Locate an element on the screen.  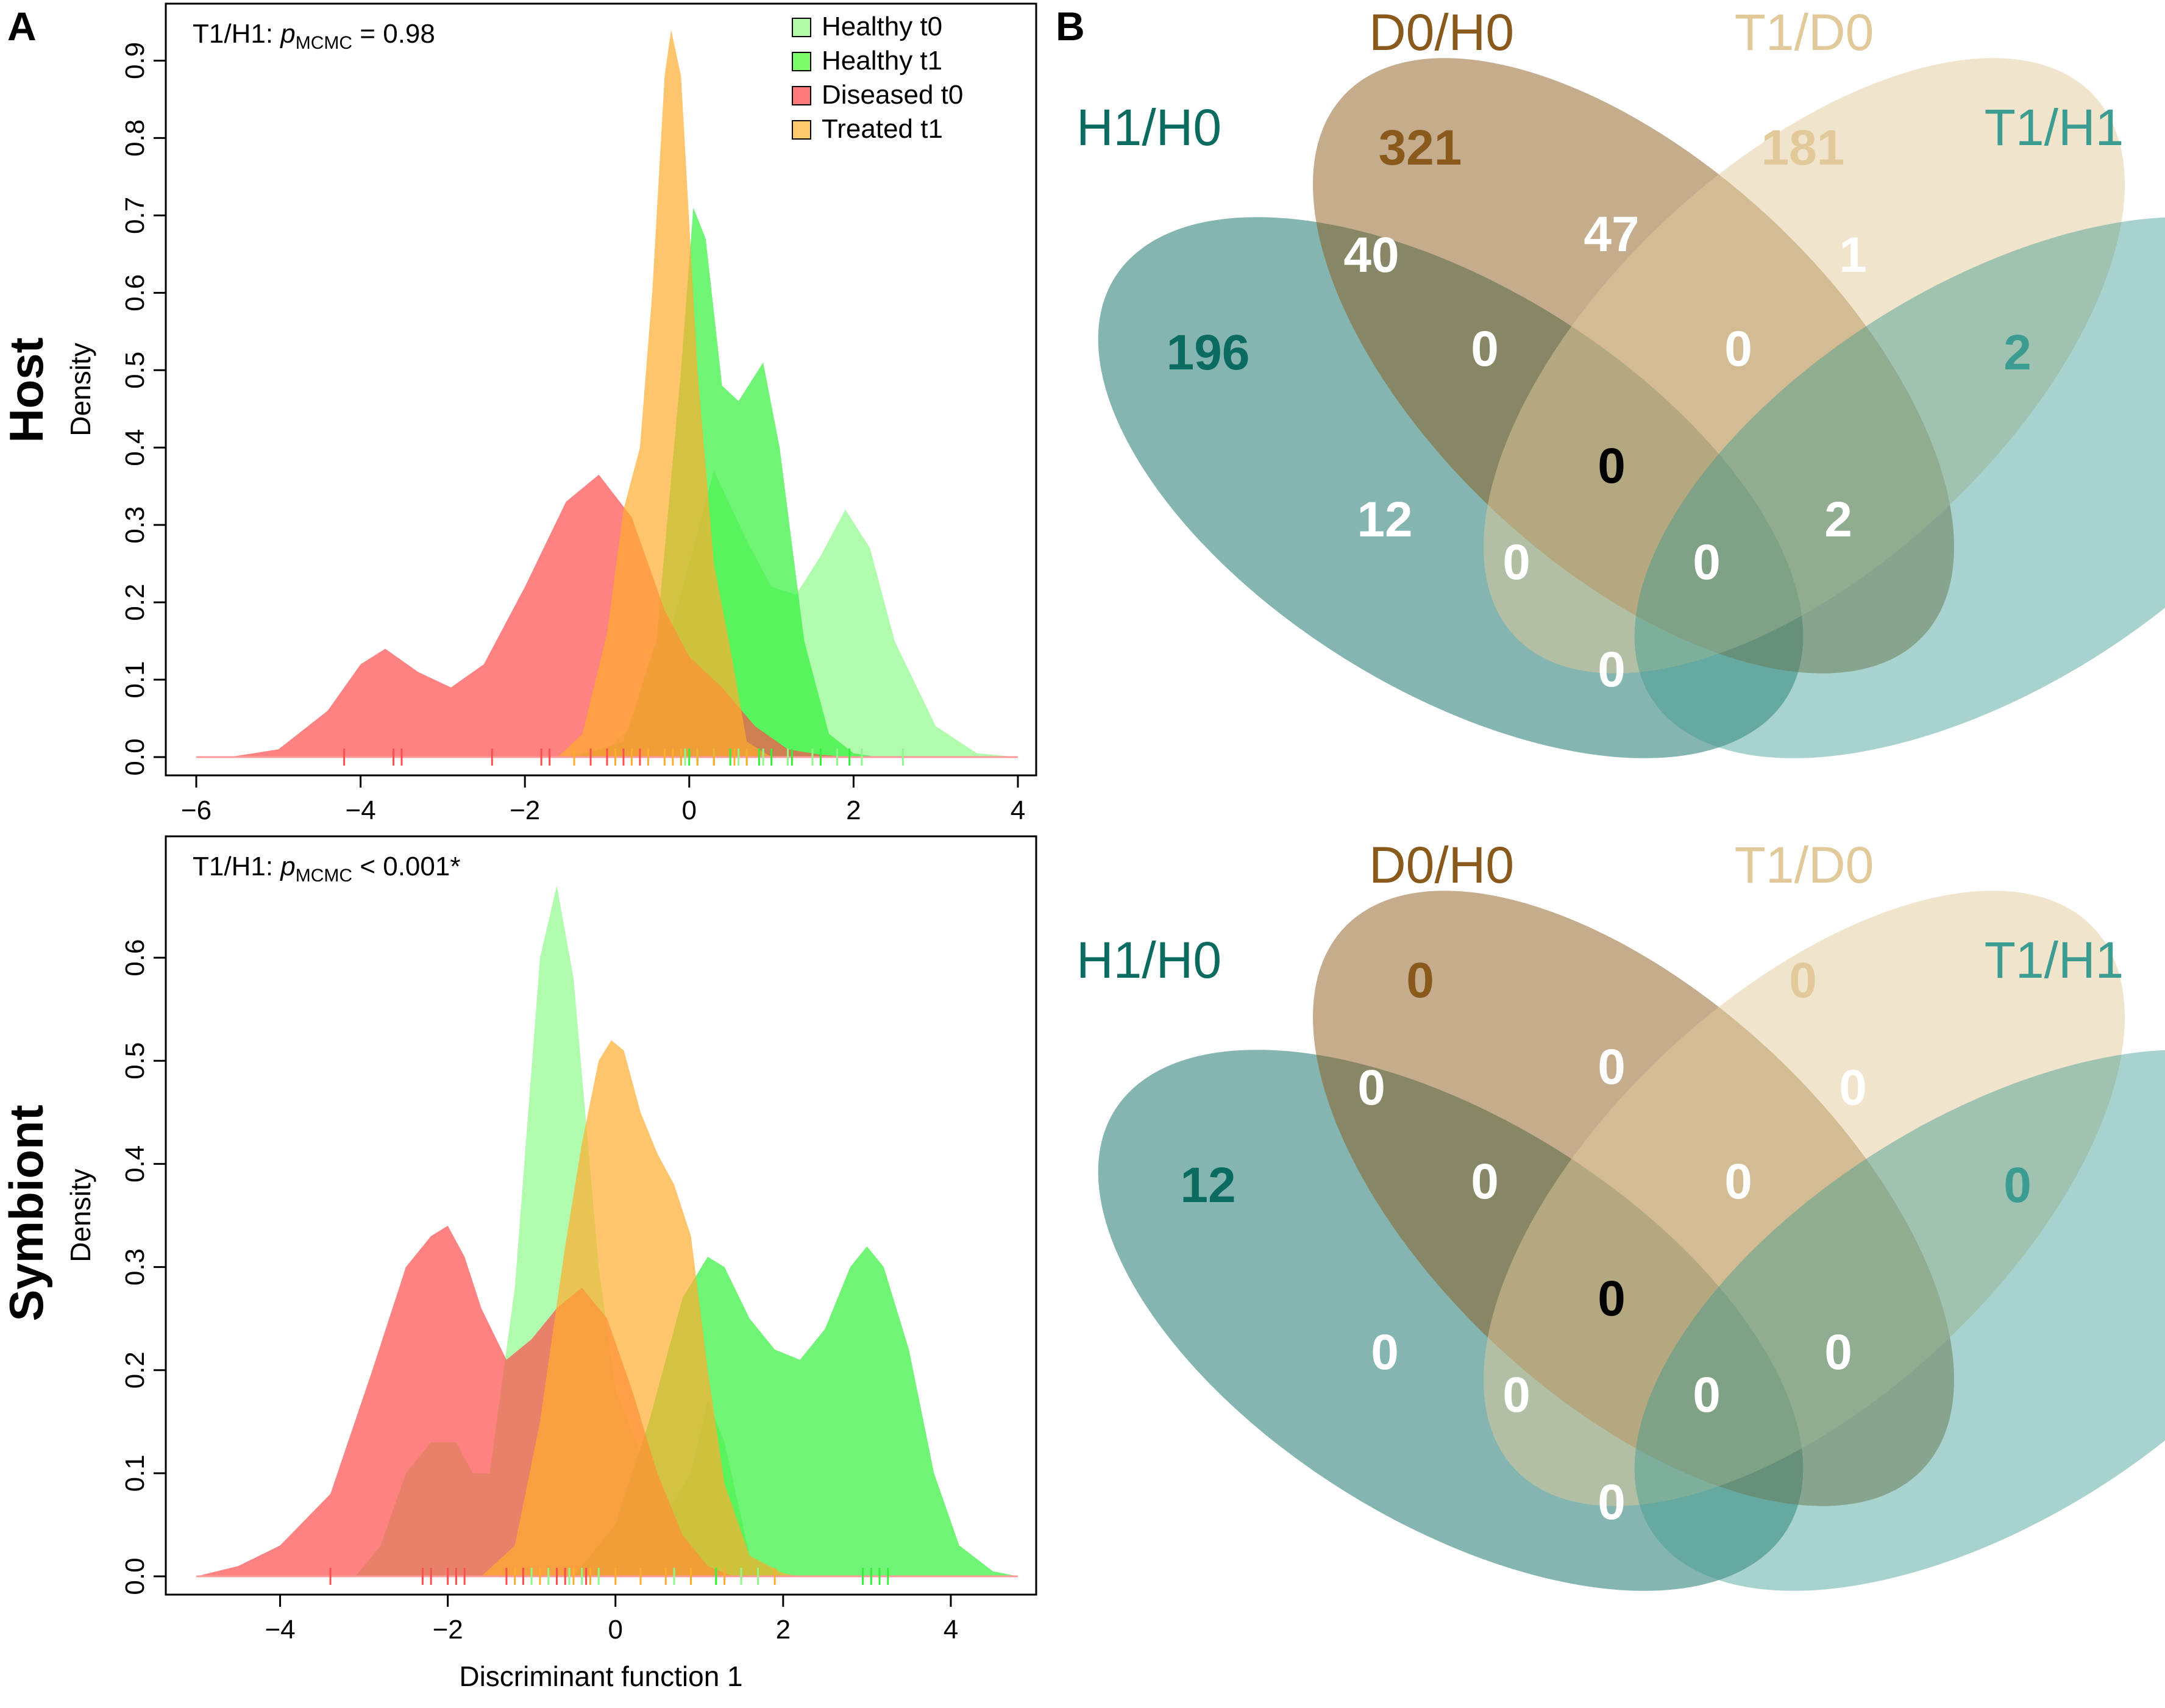
p-value-annotation: T1/H1: pMCMC = 0.98 is located at coordinates (314, 36).